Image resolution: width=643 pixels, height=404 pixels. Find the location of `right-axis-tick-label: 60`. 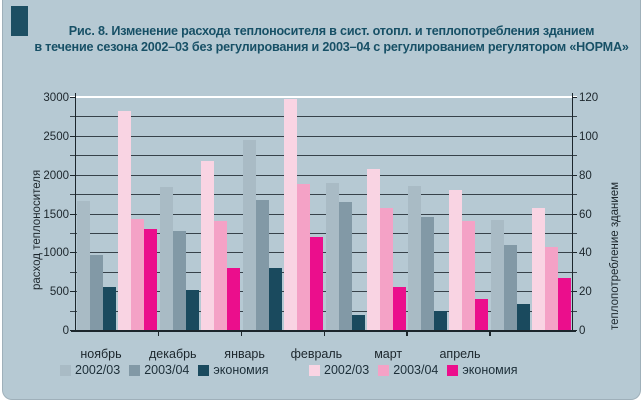

right-axis-tick-label: 60 is located at coordinates (585, 214).